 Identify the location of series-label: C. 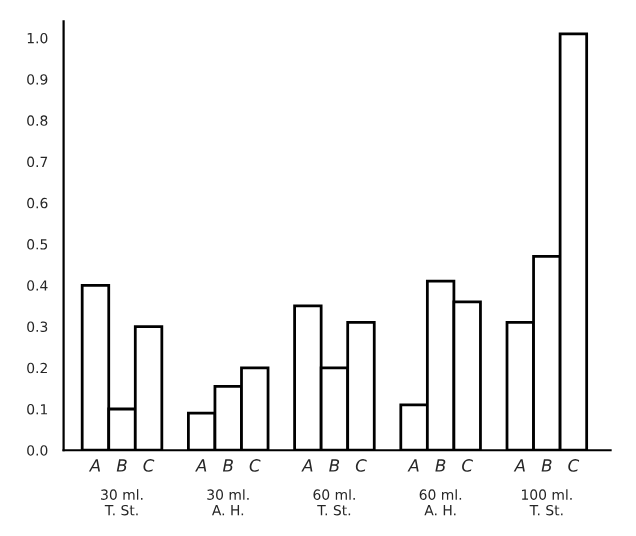
(149, 465).